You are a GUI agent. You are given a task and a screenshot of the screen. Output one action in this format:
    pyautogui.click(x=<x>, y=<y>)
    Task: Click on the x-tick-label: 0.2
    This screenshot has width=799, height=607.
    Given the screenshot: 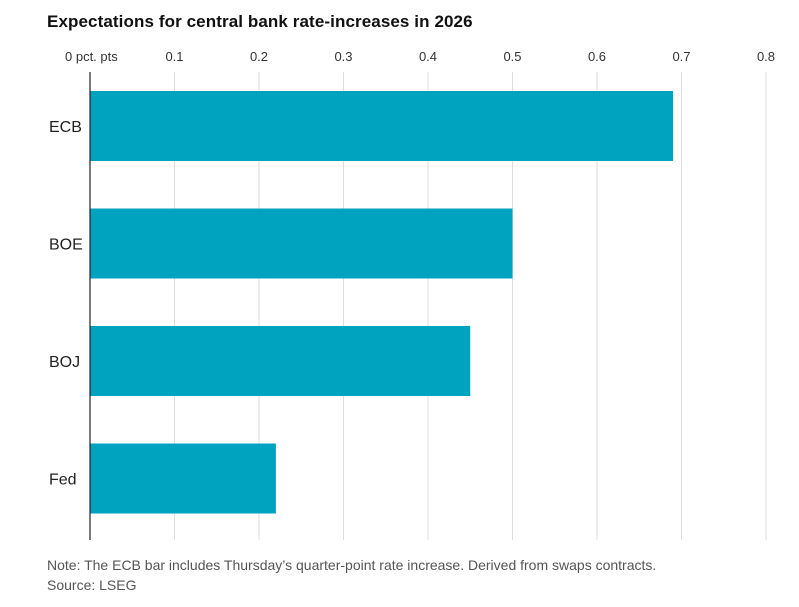 What is the action you would take?
    pyautogui.click(x=259, y=56)
    